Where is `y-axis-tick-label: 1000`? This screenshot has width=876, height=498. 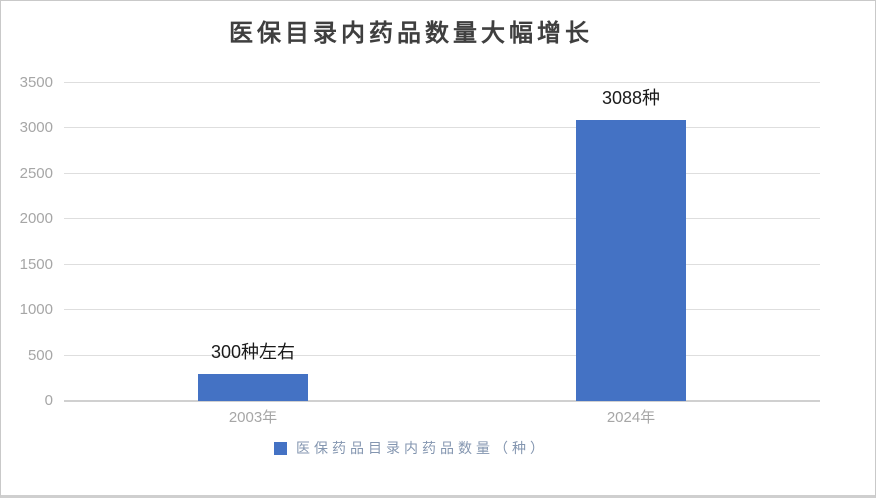 y-axis-tick-label: 1000 is located at coordinates (36, 310).